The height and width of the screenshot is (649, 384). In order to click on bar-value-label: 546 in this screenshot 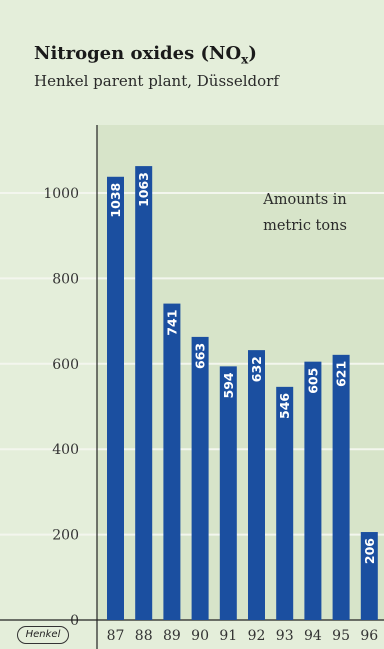, I will do `click(284, 406)`.